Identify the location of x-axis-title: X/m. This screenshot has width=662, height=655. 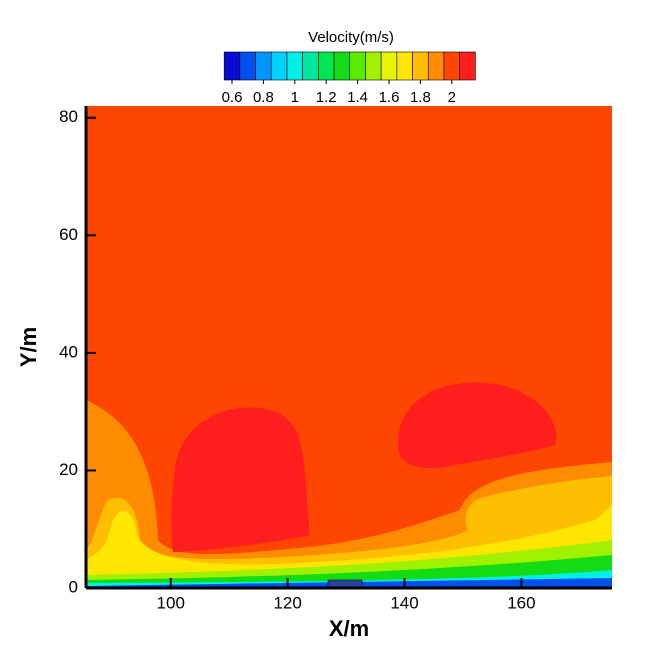
(349, 628).